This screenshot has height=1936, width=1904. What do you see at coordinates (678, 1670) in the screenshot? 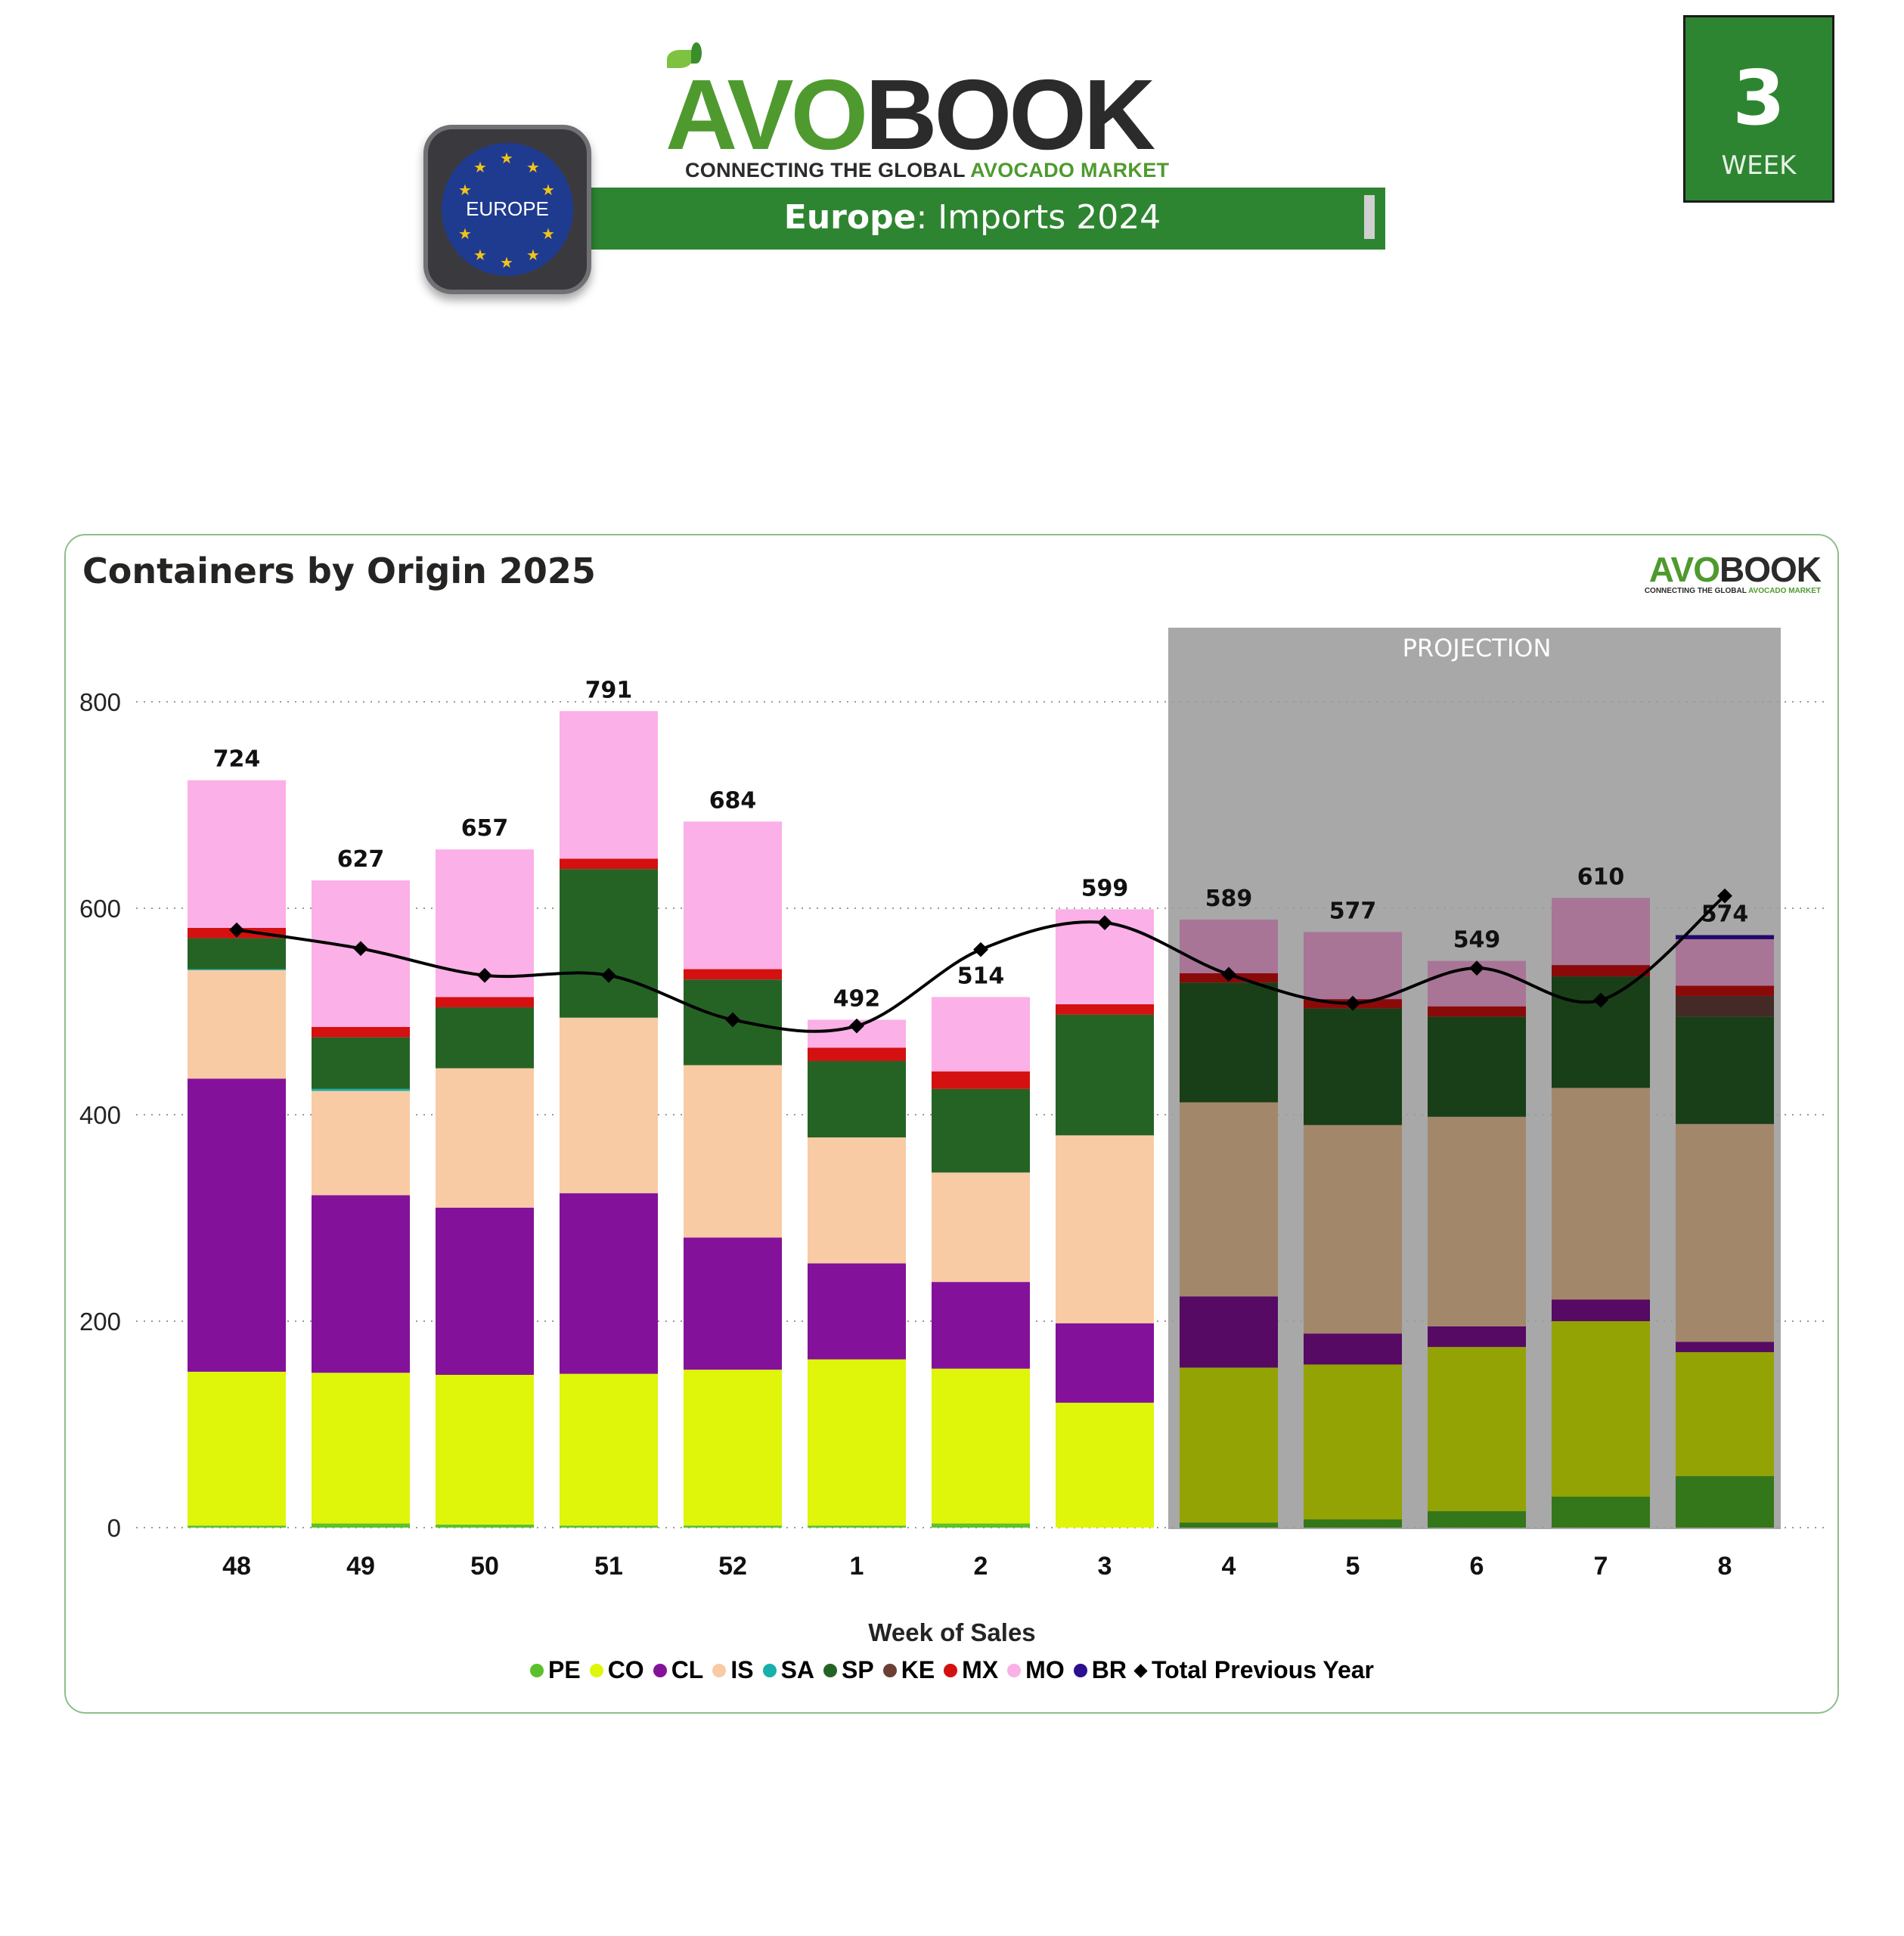
I see `legend-item-cl: CL` at bounding box center [678, 1670].